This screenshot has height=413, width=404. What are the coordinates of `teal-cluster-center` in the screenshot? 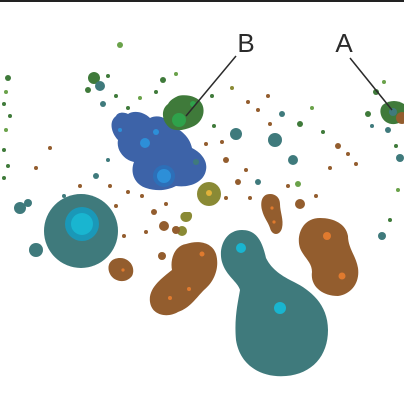 It's located at (274, 303).